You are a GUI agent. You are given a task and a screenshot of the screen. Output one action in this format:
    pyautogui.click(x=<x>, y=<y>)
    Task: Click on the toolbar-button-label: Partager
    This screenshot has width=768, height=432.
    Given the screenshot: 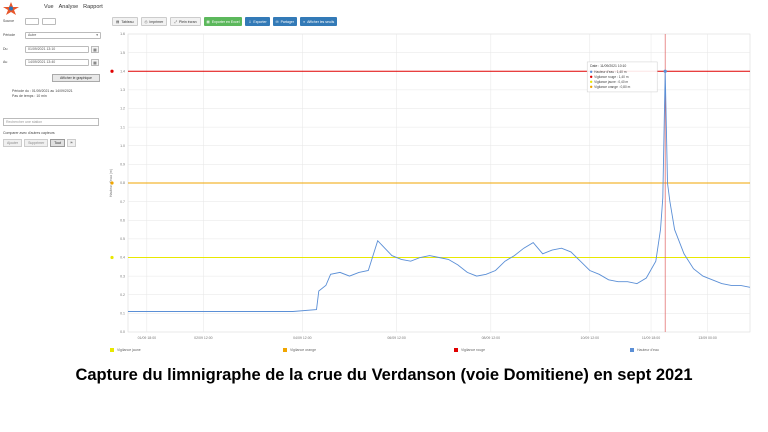 What is the action you would take?
    pyautogui.click(x=287, y=21)
    